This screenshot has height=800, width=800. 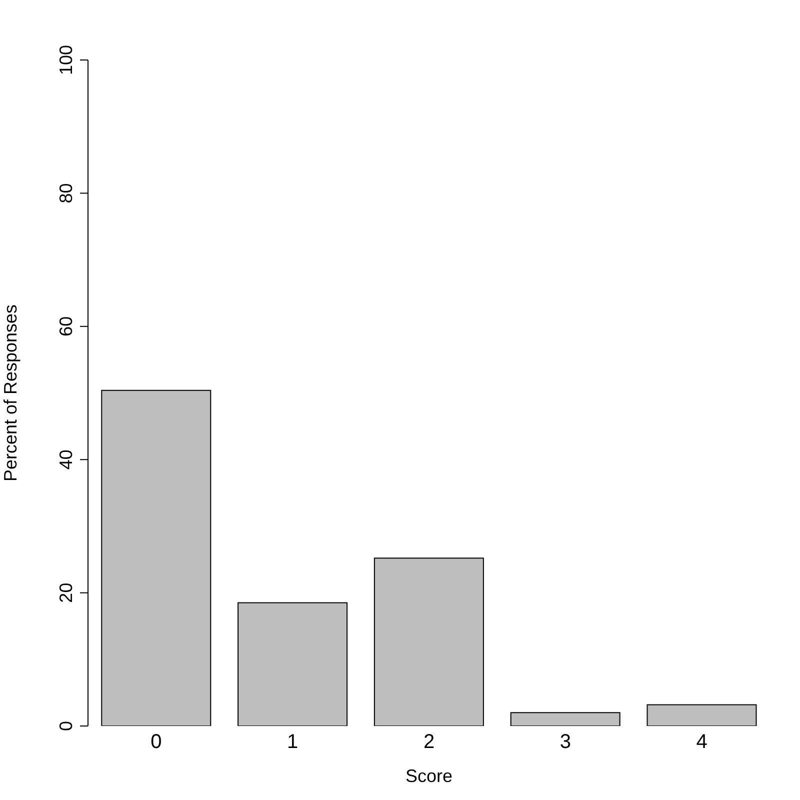 I want to click on x-tick-label: 4, so click(x=702, y=742).